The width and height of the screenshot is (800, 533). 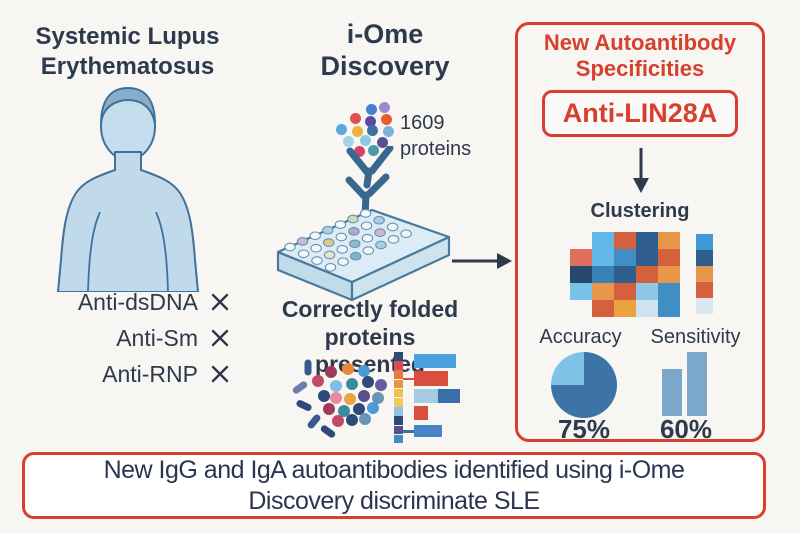 What do you see at coordinates (695, 337) in the screenshot?
I see `sensitivity-label: Sensitivity` at bounding box center [695, 337].